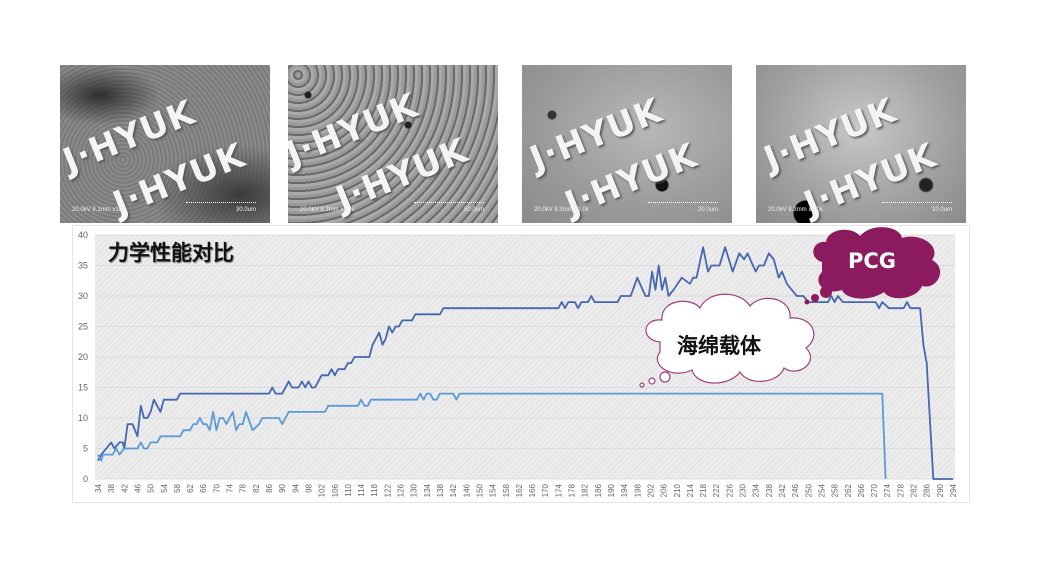  I want to click on x-tick-label: 162, so click(519, 490).